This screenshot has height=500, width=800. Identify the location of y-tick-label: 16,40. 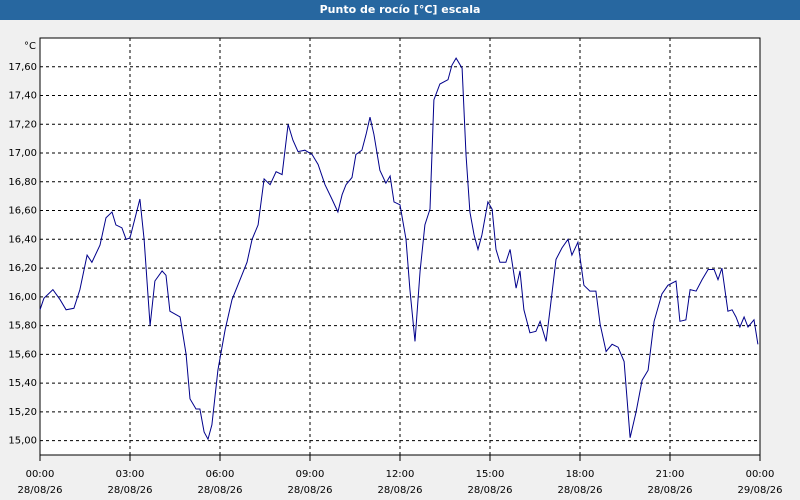
(22, 239).